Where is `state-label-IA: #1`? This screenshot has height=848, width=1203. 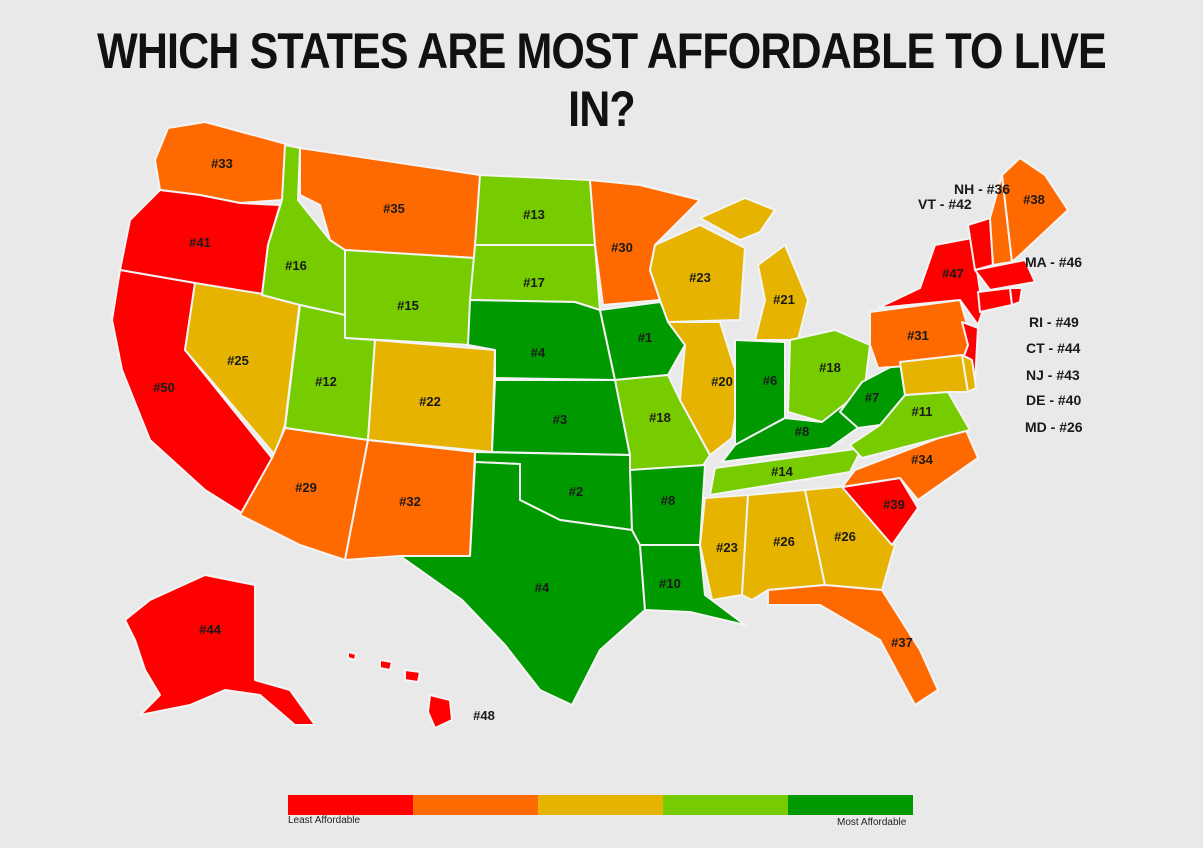 state-label-IA: #1 is located at coordinates (645, 337).